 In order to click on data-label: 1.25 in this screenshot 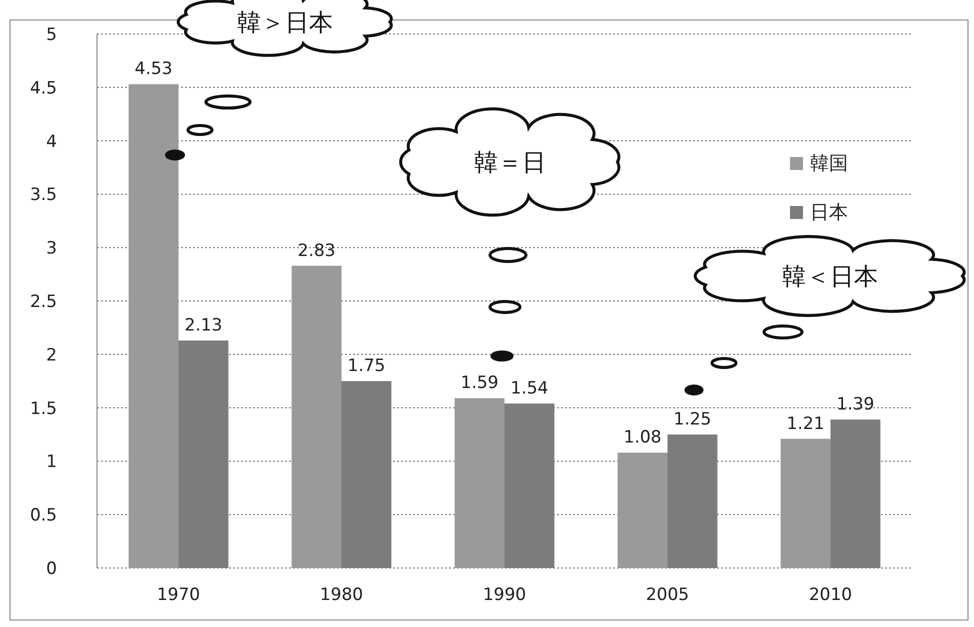, I will do `click(693, 420)`.